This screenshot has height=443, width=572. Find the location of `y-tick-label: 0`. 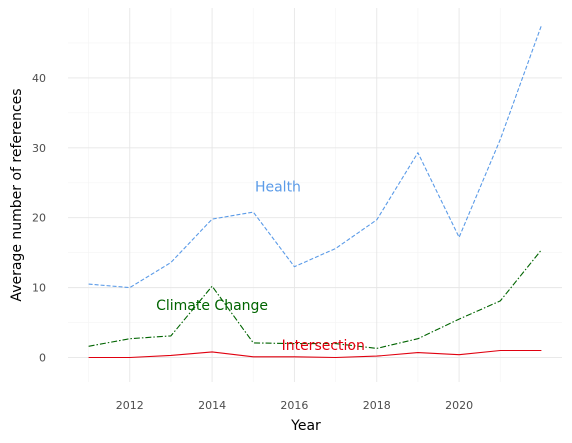

y-tick-label: 0 is located at coordinates (42, 358).